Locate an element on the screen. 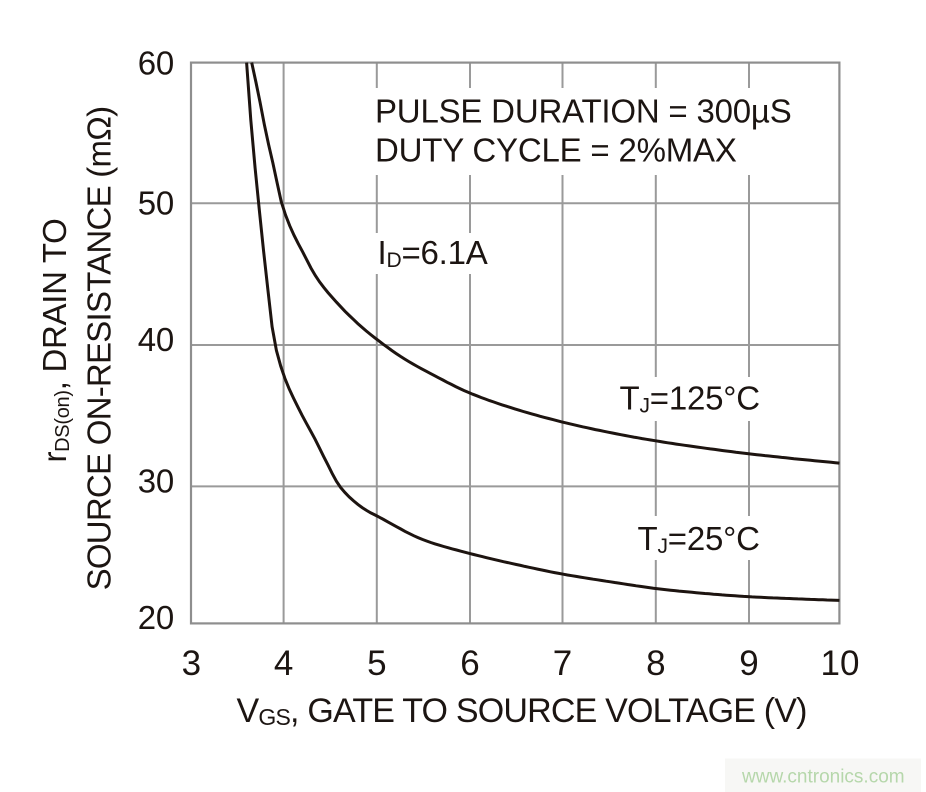  svg-text:VGS, GATE TO SOURCE VOLTAGE (V: VGS, GATE TO SOURCE VOLTAGE (V) is located at coordinates (522, 711).